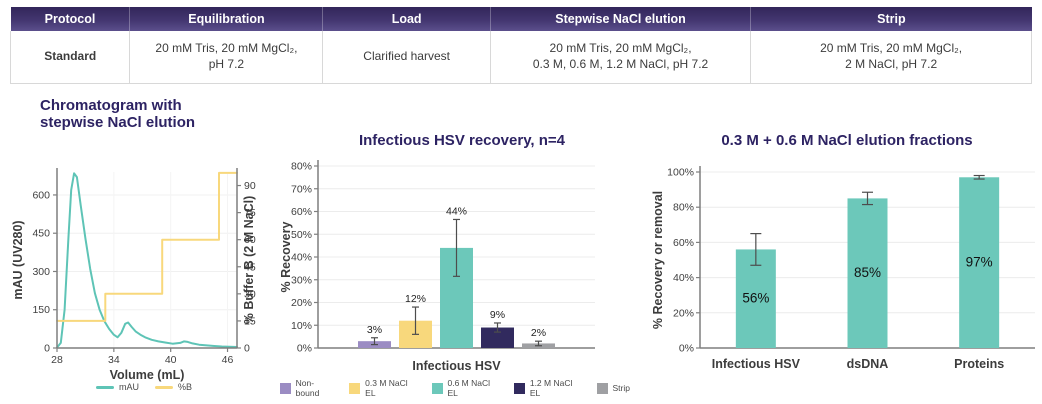 The width and height of the screenshot is (1042, 404). Describe the element at coordinates (250, 186) in the screenshot. I see `right-tick-label: 90` at that location.